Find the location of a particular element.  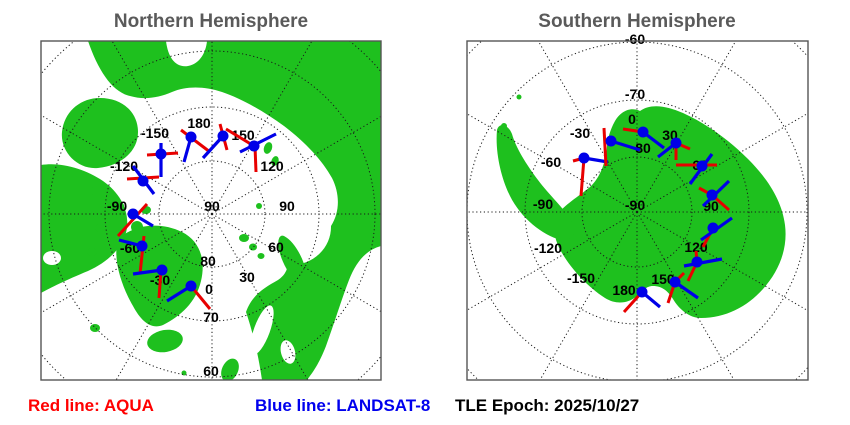

sea-barents is located at coordinates (291, 227).